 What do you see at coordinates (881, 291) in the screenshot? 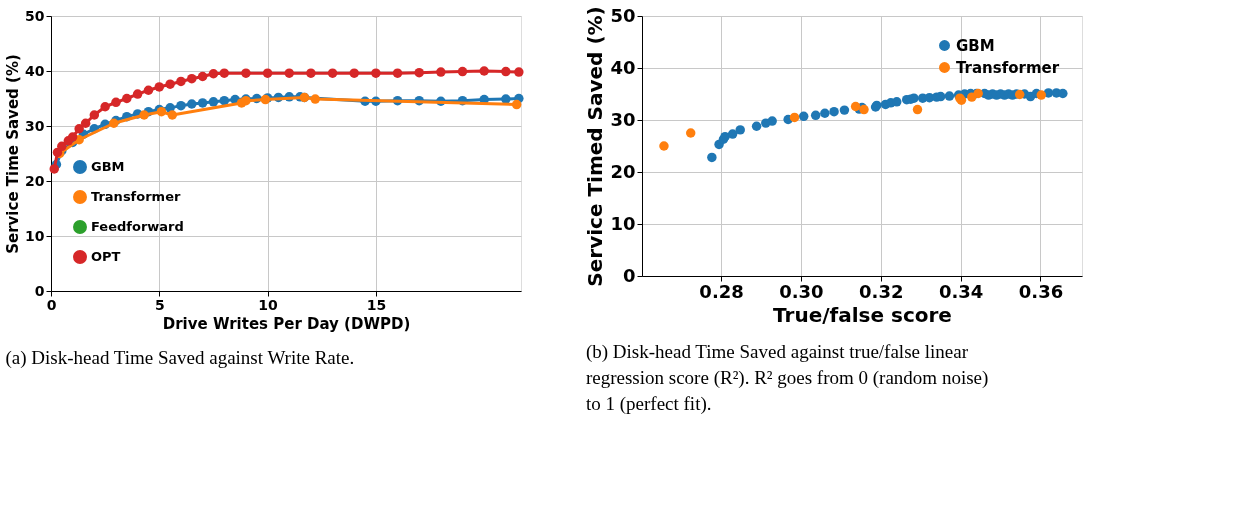
I see `x-tick-label: 0.32` at bounding box center [881, 291].